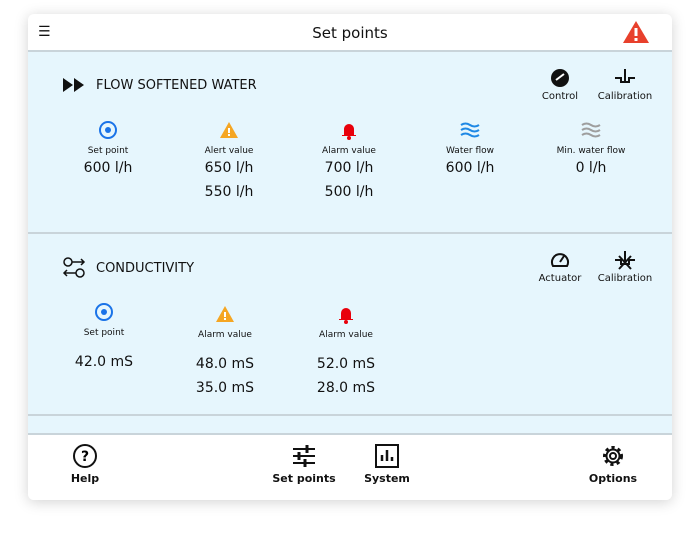  Describe the element at coordinates (625, 76) in the screenshot. I see `calibration-icon` at that location.